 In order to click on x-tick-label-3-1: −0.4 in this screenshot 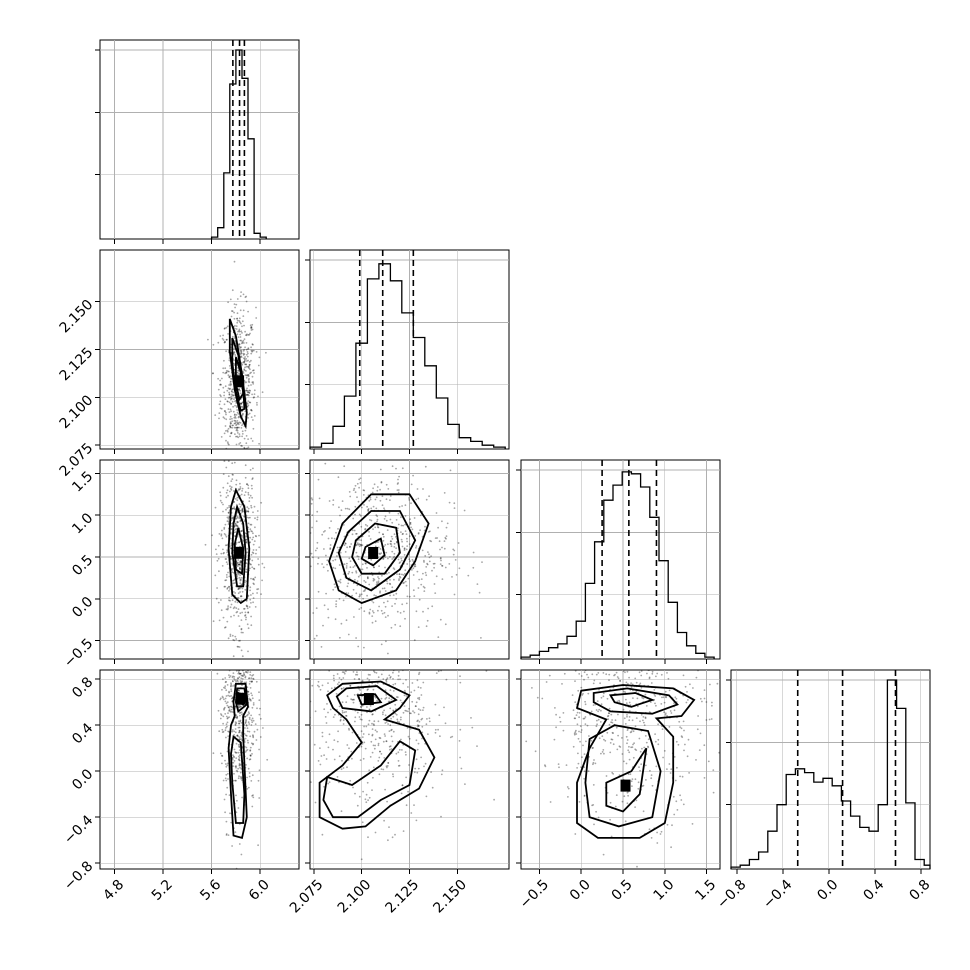, I will do `click(777, 894)`.